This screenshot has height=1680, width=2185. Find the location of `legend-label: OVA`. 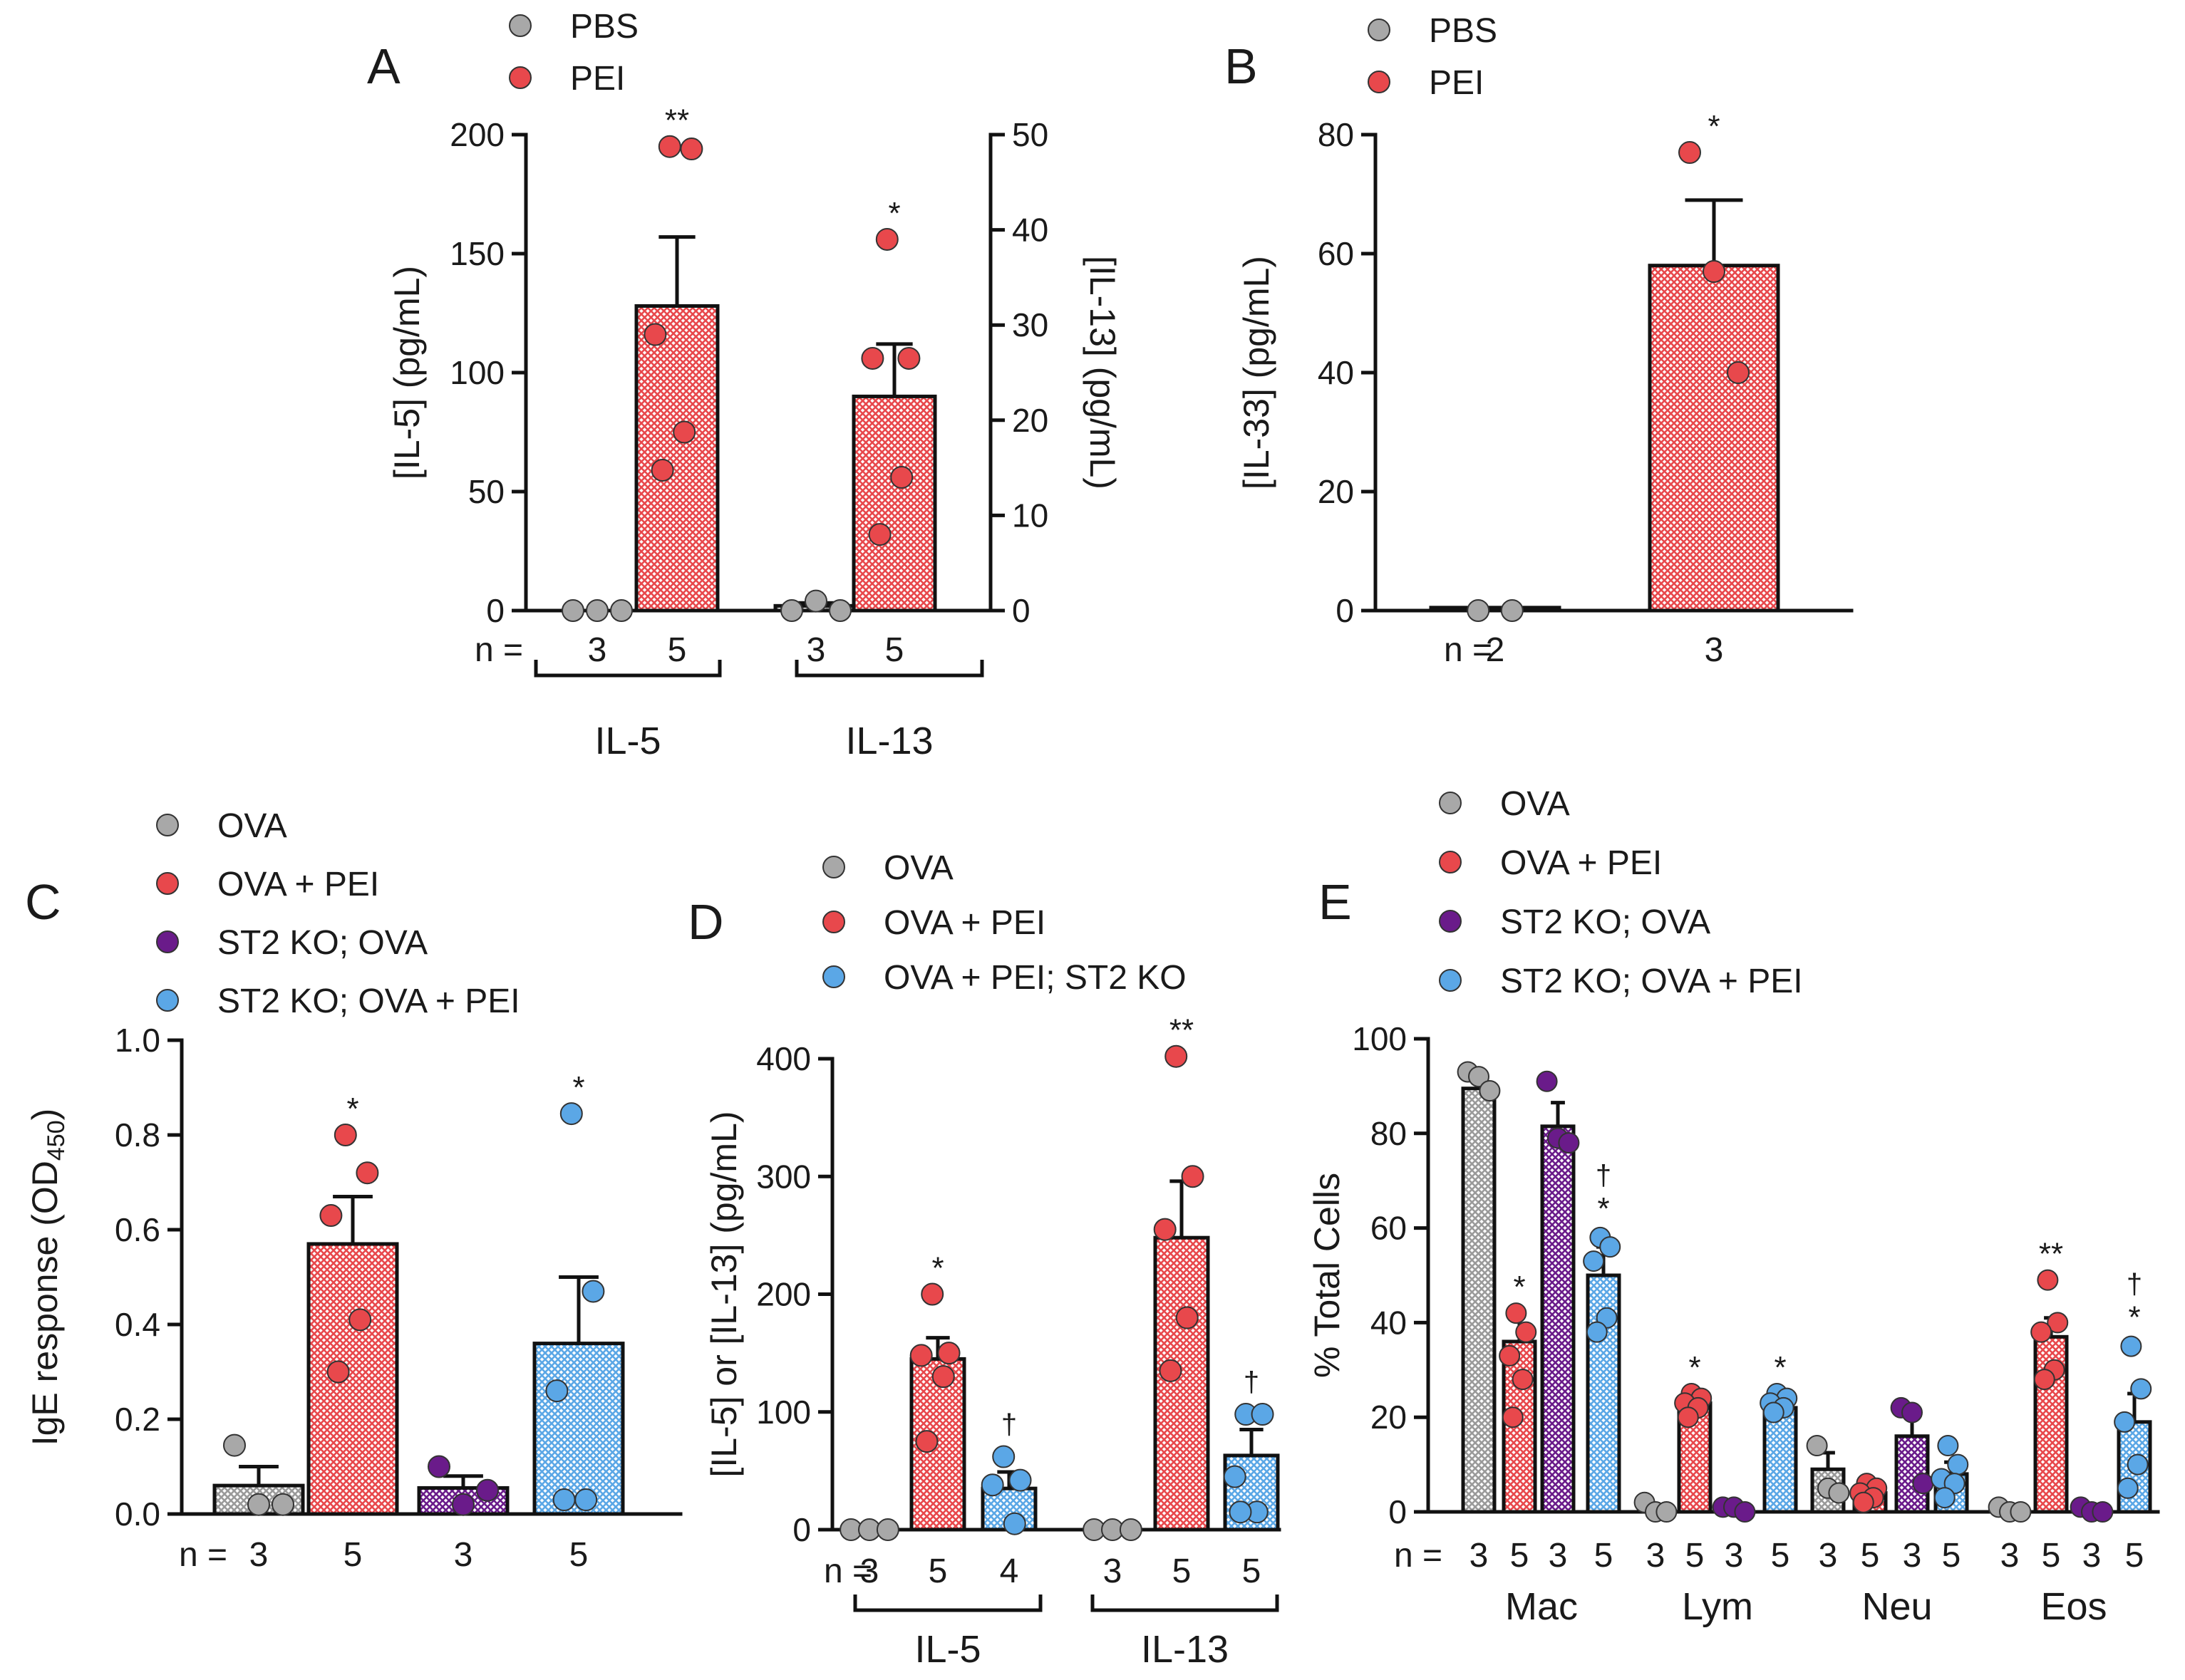

legend-label: OVA is located at coordinates (1535, 804).